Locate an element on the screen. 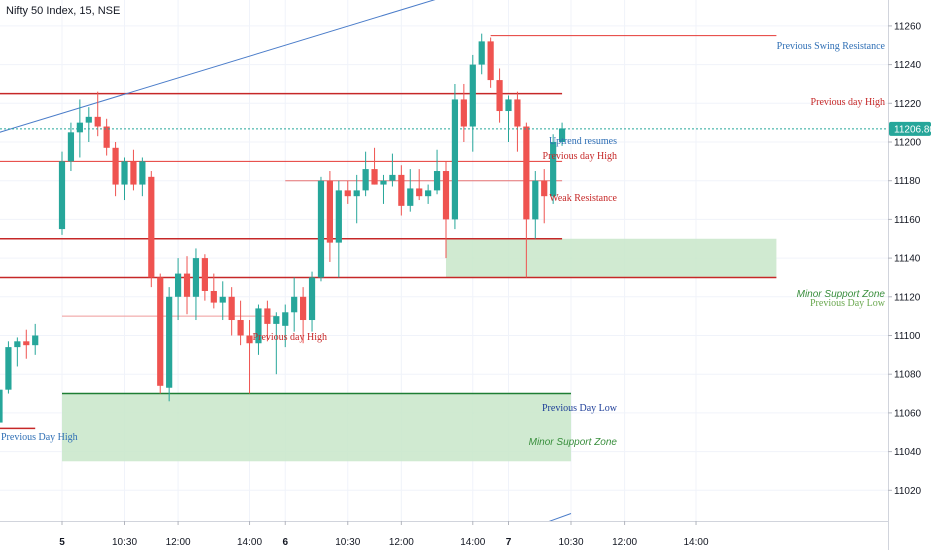  price-tick-label: 11080 is located at coordinates (908, 375).